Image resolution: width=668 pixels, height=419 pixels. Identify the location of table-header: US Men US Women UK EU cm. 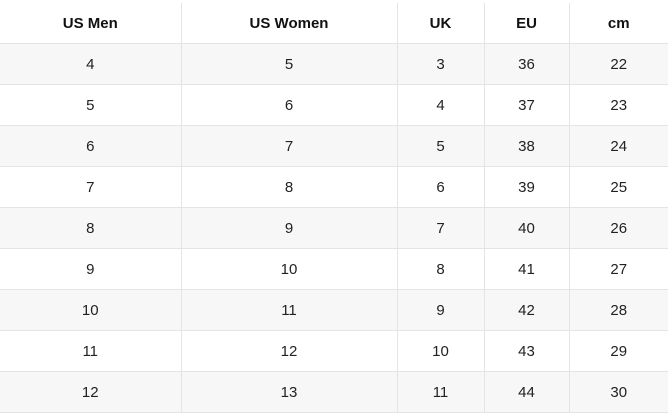
(334, 23).